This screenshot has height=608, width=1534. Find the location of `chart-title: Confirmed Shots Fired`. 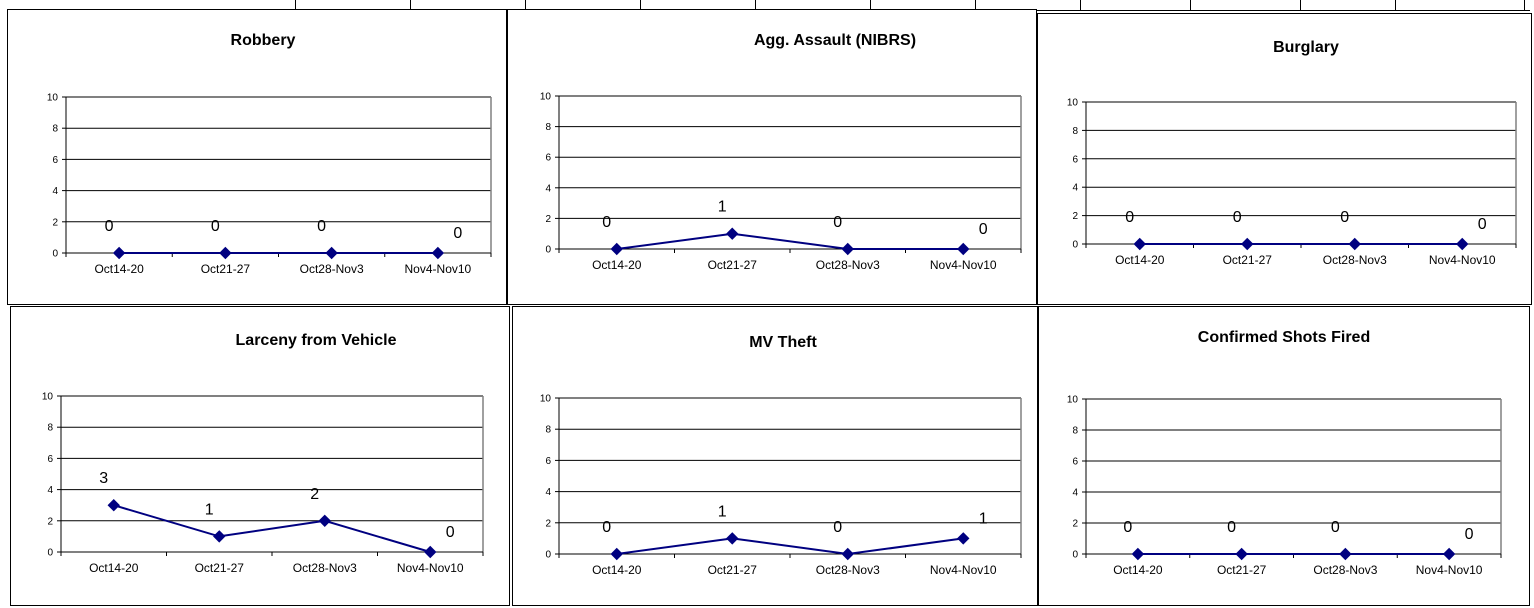

chart-title: Confirmed Shots Fired is located at coordinates (1284, 337).